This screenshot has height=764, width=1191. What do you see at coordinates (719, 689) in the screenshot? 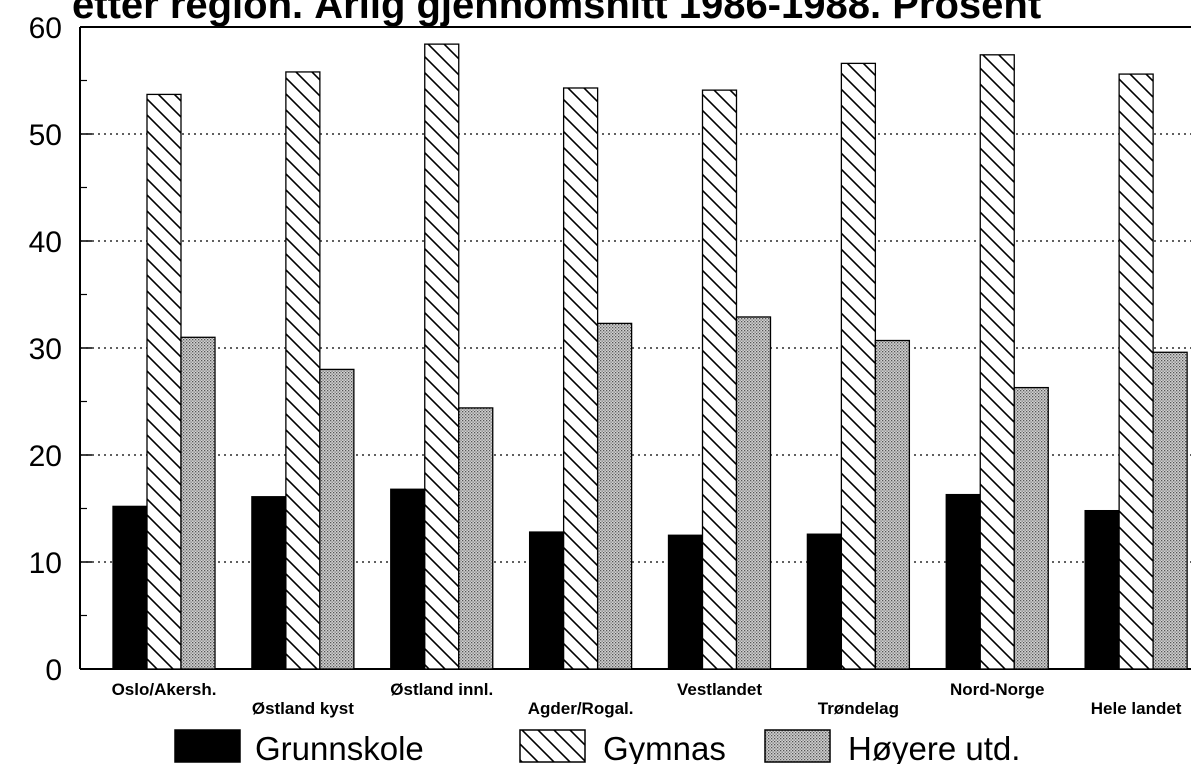
I see `category-label: Vestlandet` at bounding box center [719, 689].